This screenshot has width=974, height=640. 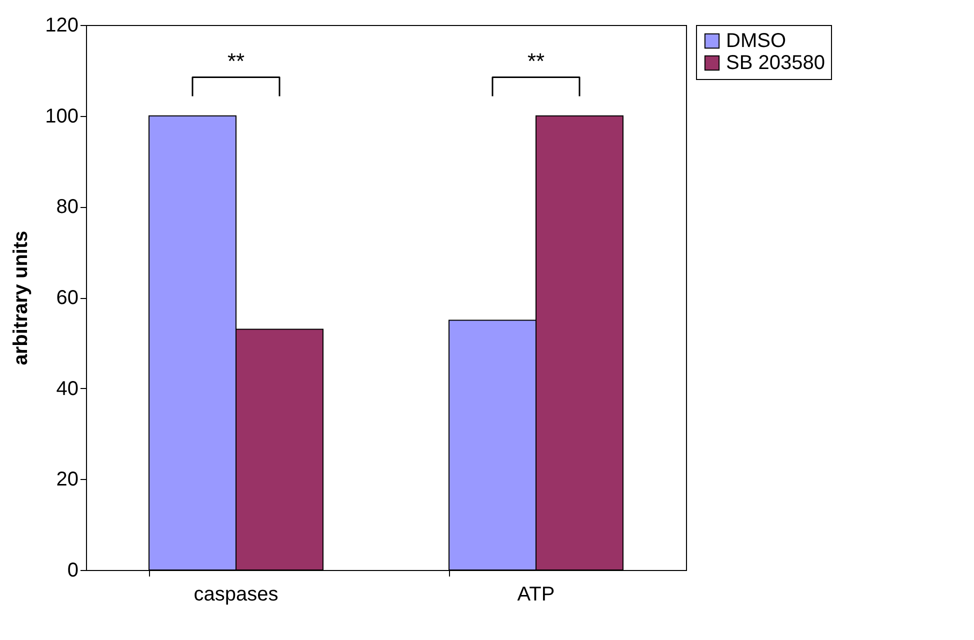 What do you see at coordinates (21, 298) in the screenshot?
I see `y-axis-title: arbitrary units` at bounding box center [21, 298].